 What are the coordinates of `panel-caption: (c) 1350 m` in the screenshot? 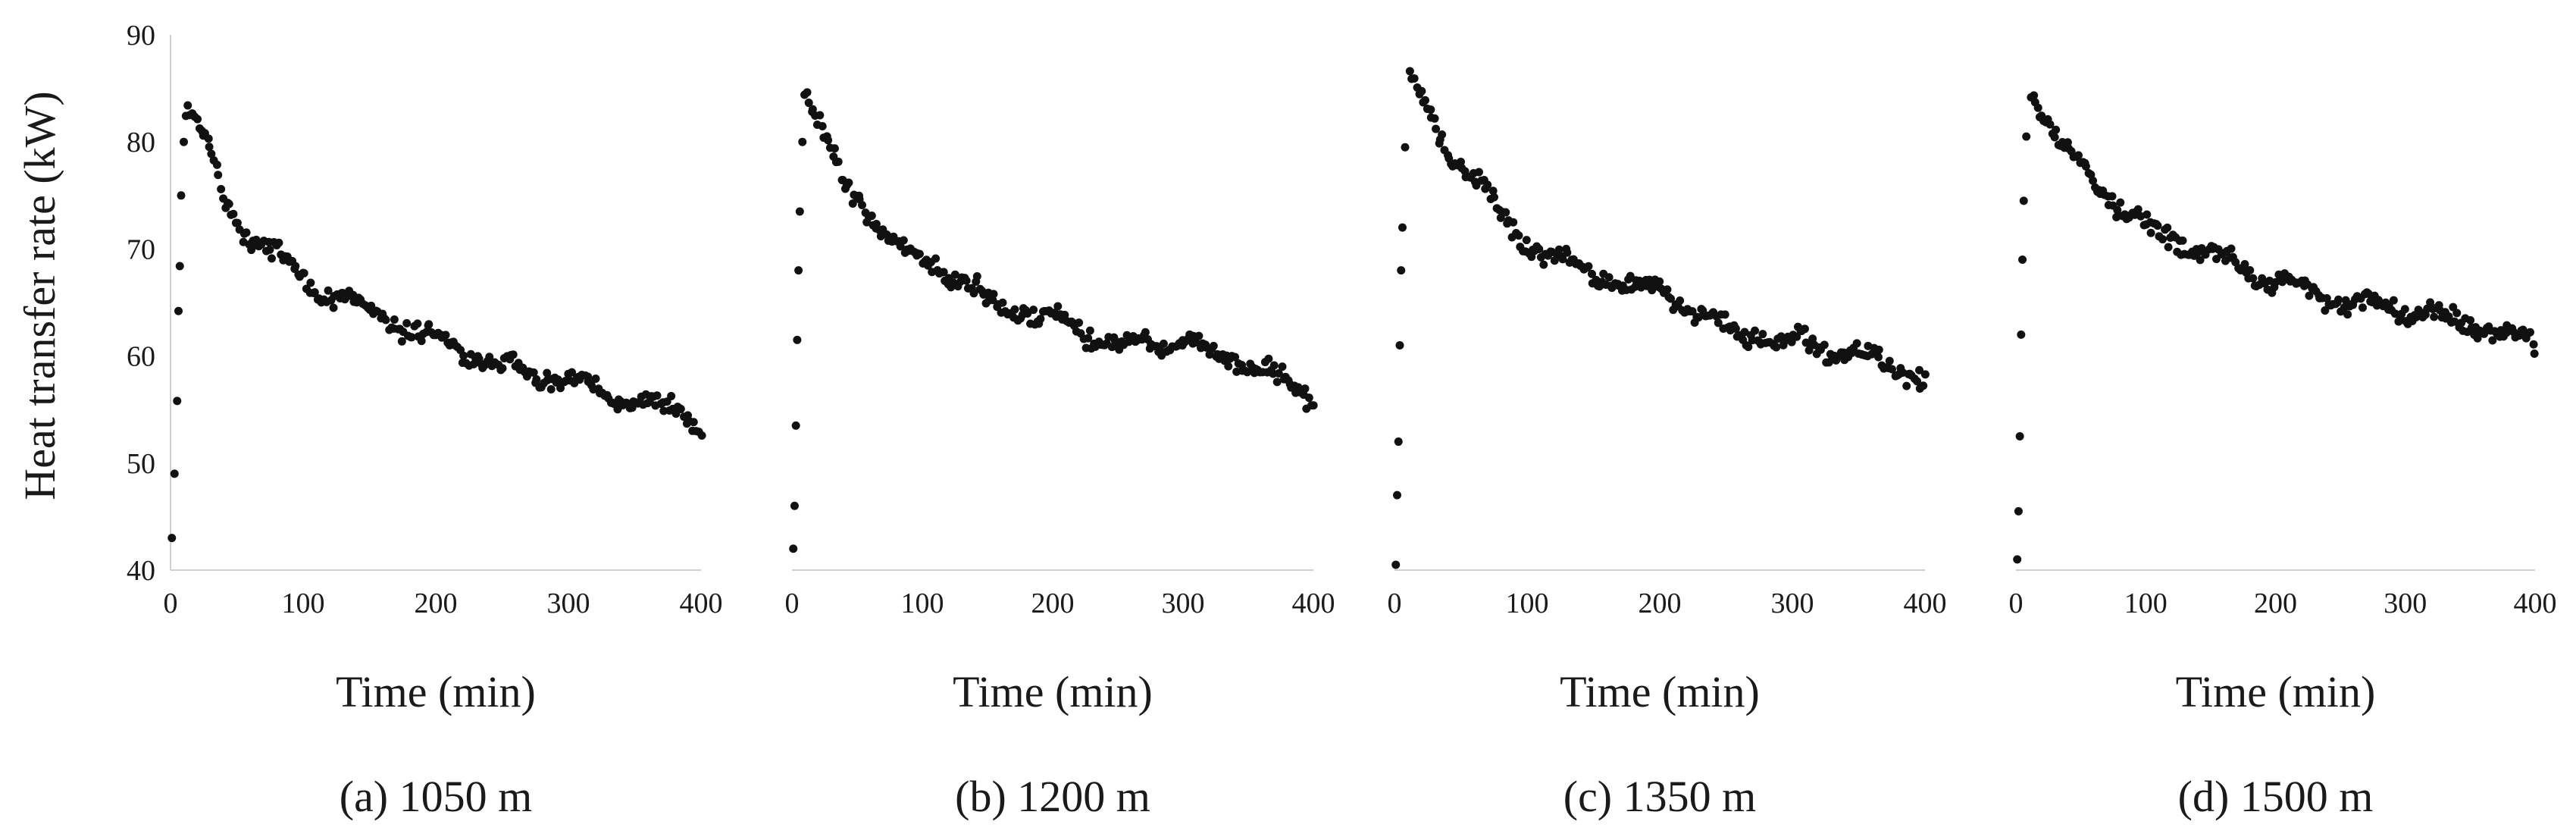 It's located at (1660, 796).